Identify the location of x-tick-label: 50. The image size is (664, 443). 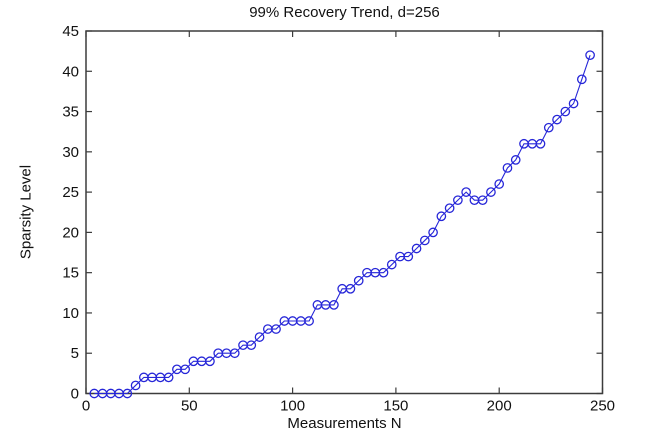
(189, 406).